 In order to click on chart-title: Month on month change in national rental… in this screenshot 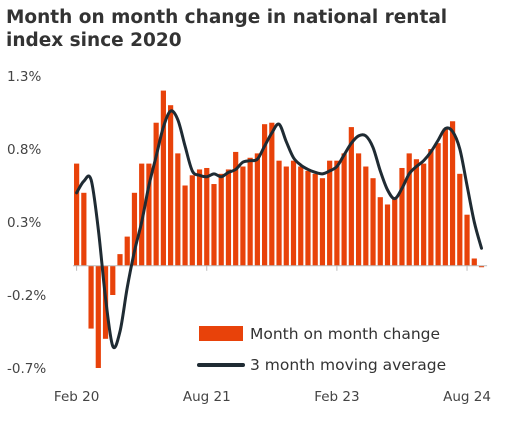, I will do `click(227, 29)`.